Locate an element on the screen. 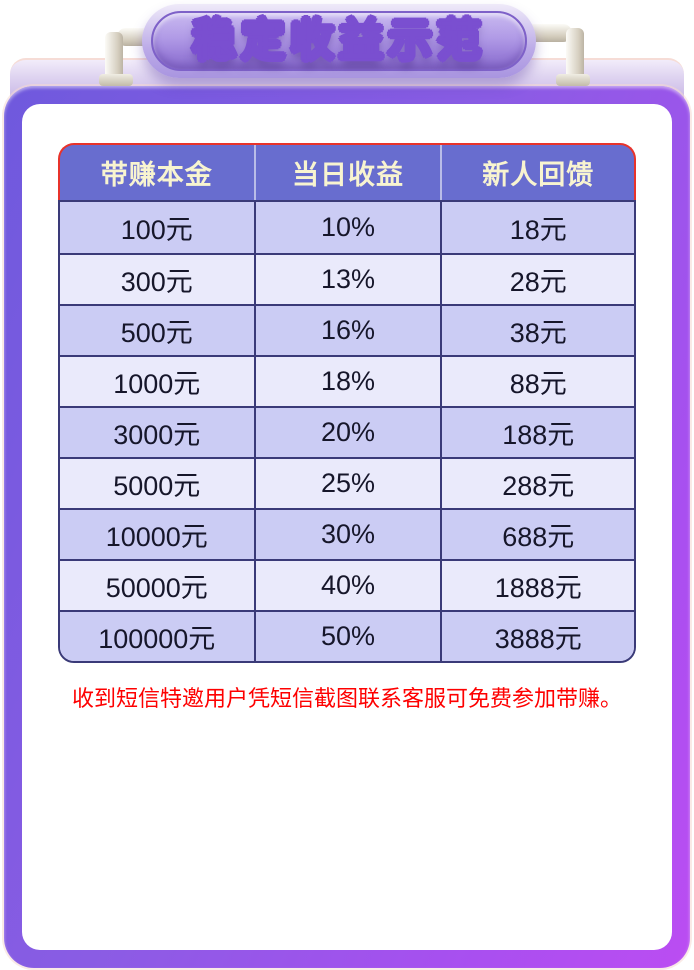 This screenshot has width=694, height=970. cell-daily-return: 50% is located at coordinates (347, 636).